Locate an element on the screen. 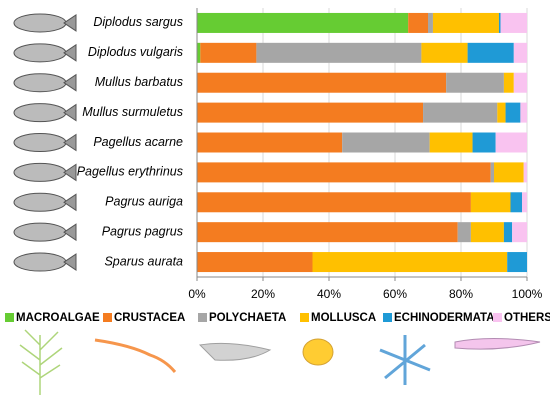 Image resolution: width=550 pixels, height=395 pixels. fish-illustrations is located at coordinates (45, 142).